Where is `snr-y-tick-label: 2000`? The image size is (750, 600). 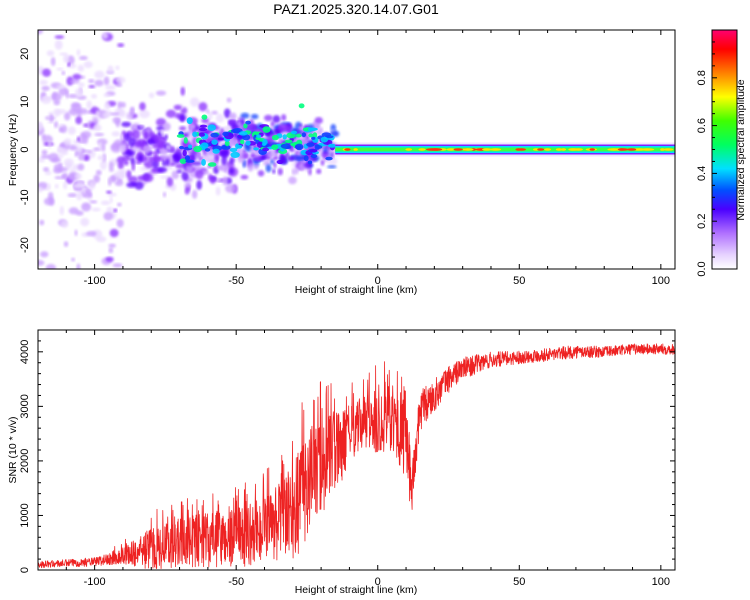
snr-y-tick-label: 2000 is located at coordinates (25, 461).